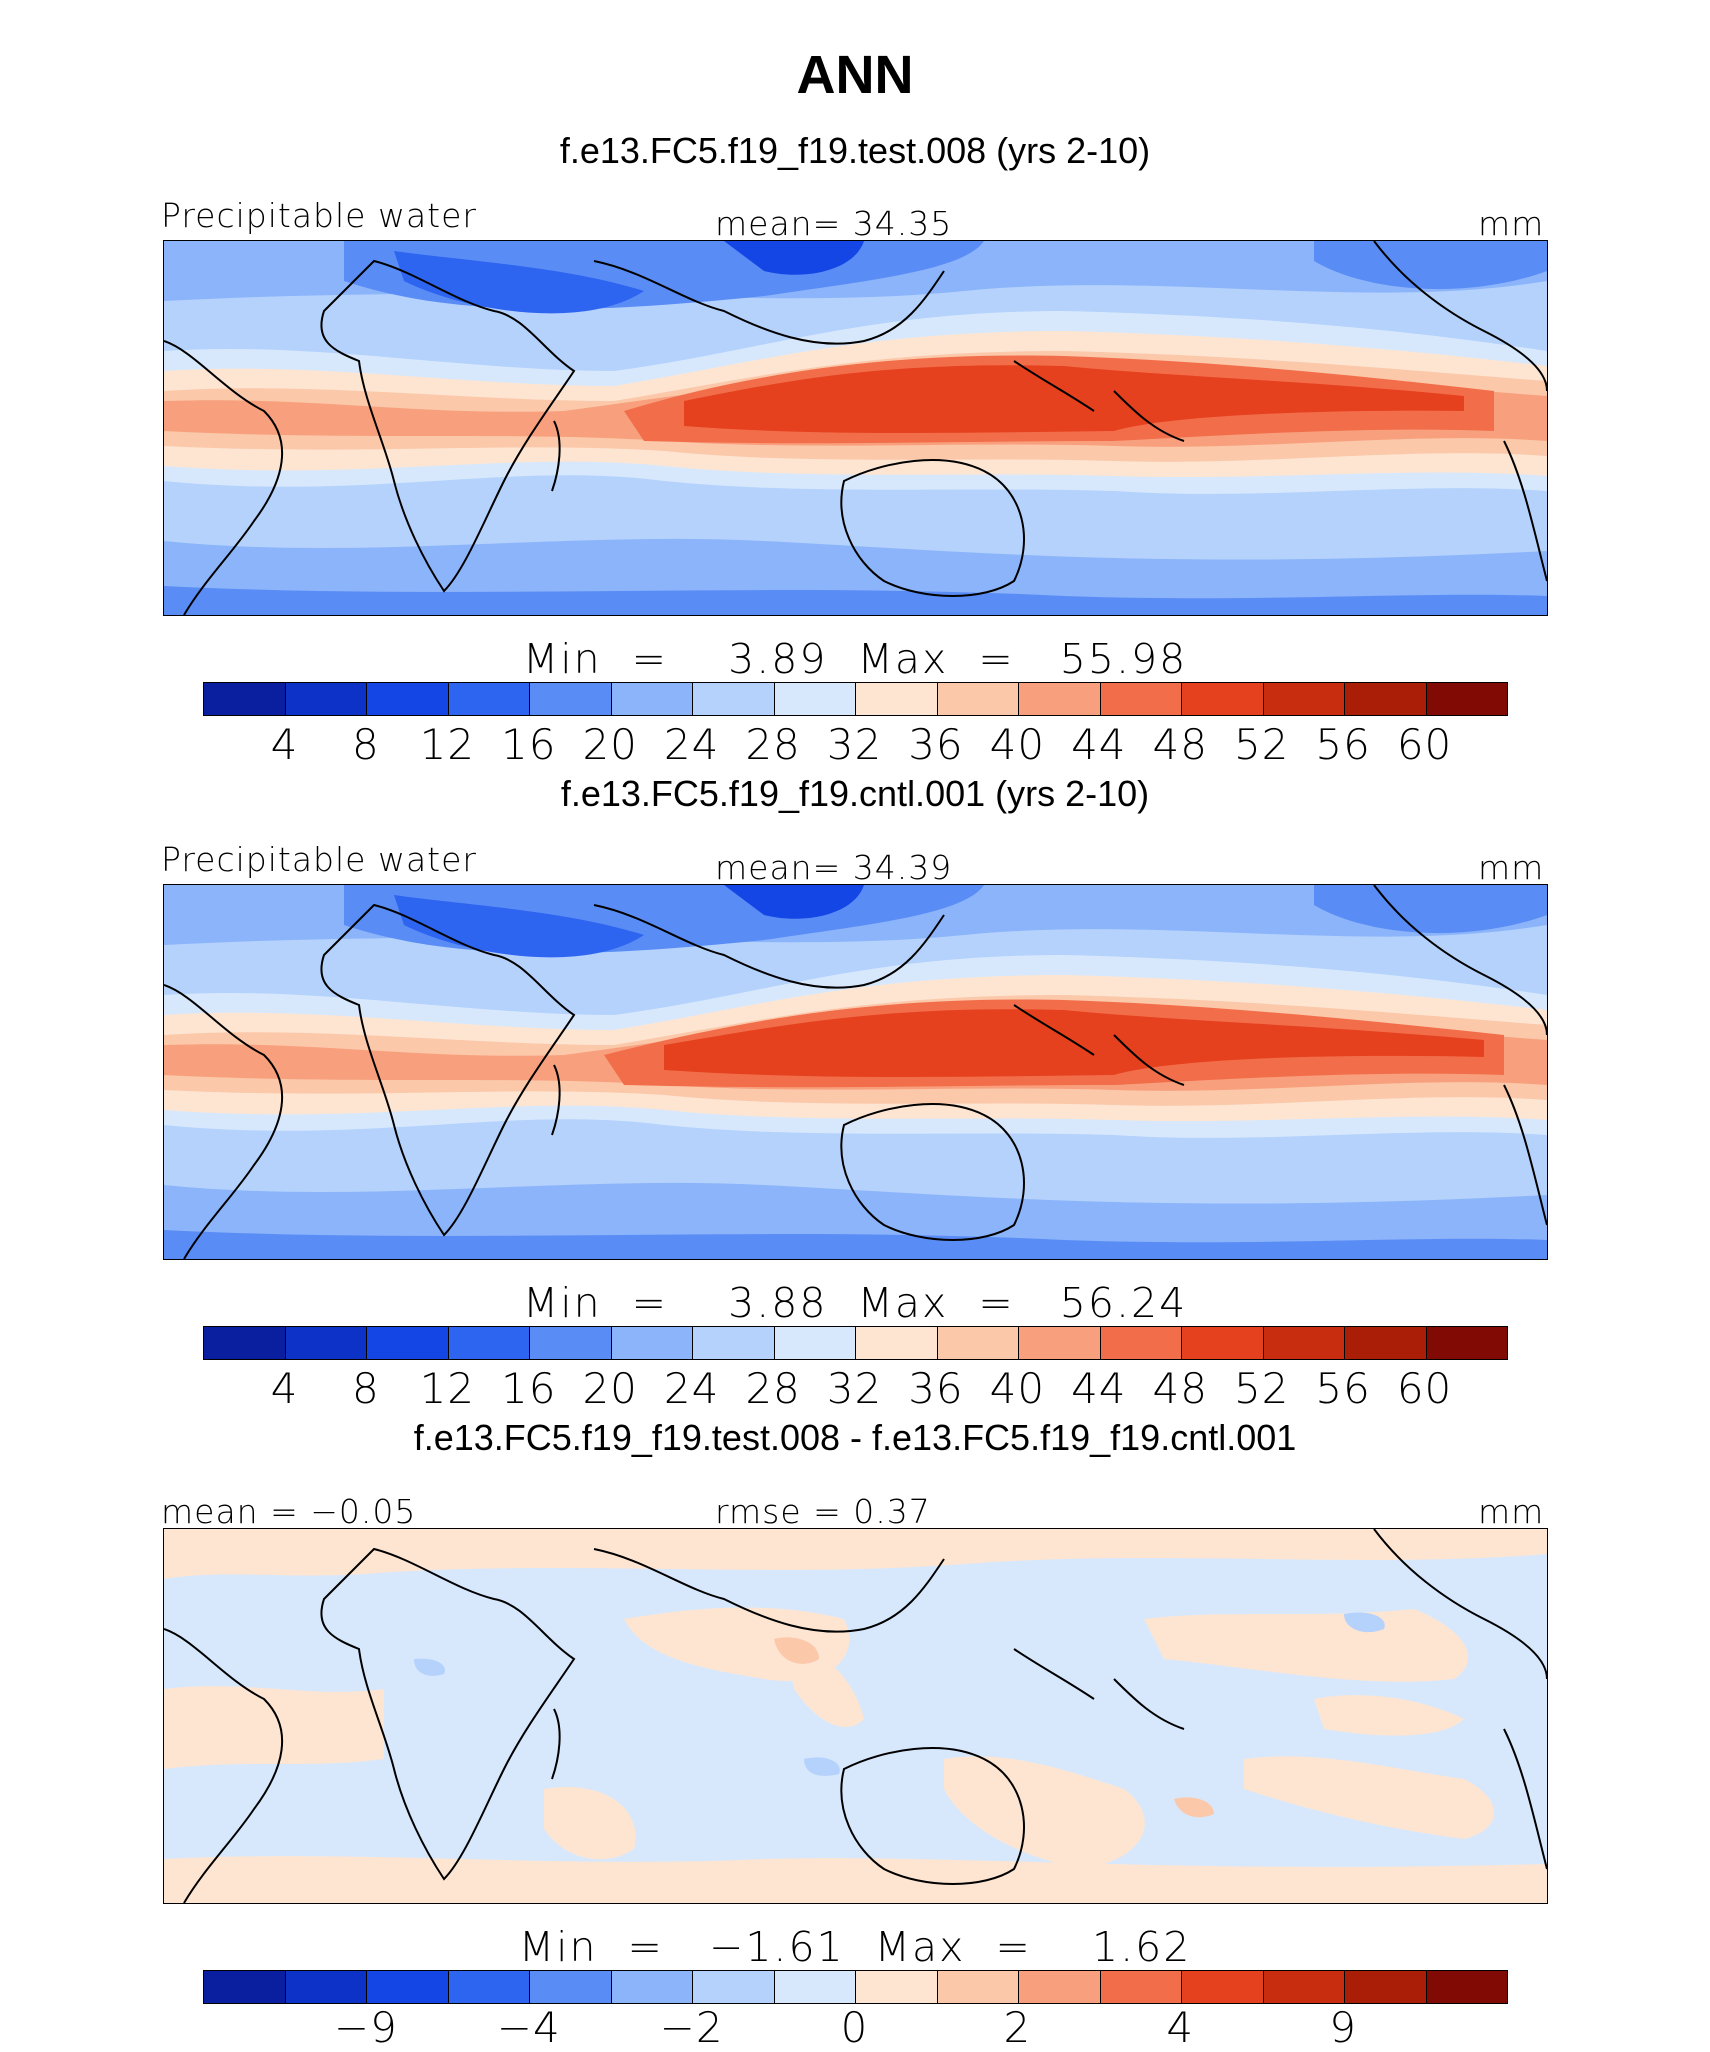 This screenshot has width=1710, height=2052. Describe the element at coordinates (289, 1511) in the screenshot. I see `panel3-mean-label: mean = −0.05` at that location.